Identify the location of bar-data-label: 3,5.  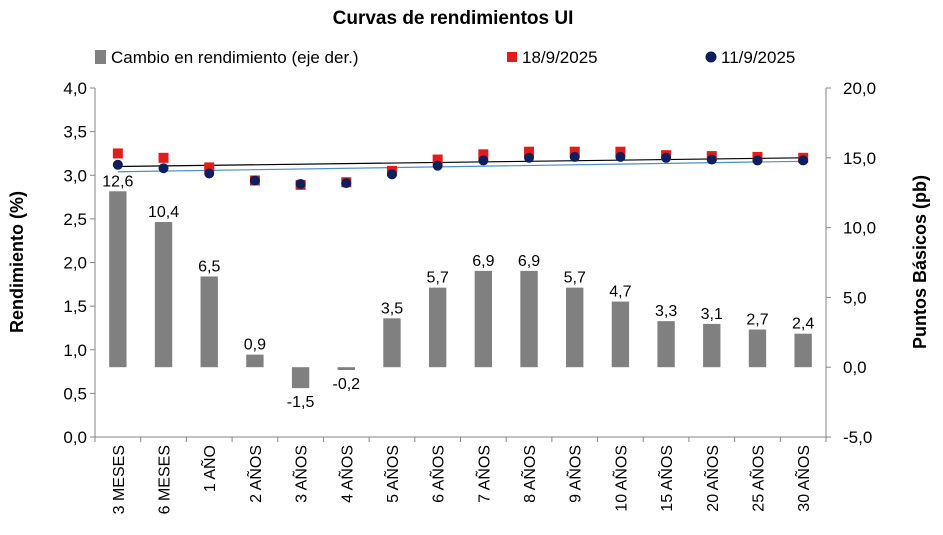
(392, 308).